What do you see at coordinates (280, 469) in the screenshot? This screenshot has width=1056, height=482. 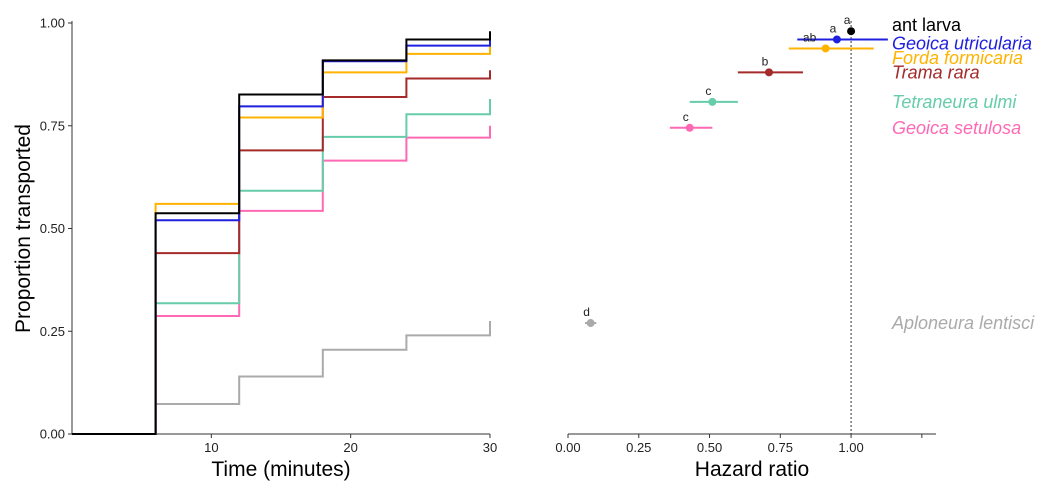 I see `x-axis-title: Time (minutes)` at bounding box center [280, 469].